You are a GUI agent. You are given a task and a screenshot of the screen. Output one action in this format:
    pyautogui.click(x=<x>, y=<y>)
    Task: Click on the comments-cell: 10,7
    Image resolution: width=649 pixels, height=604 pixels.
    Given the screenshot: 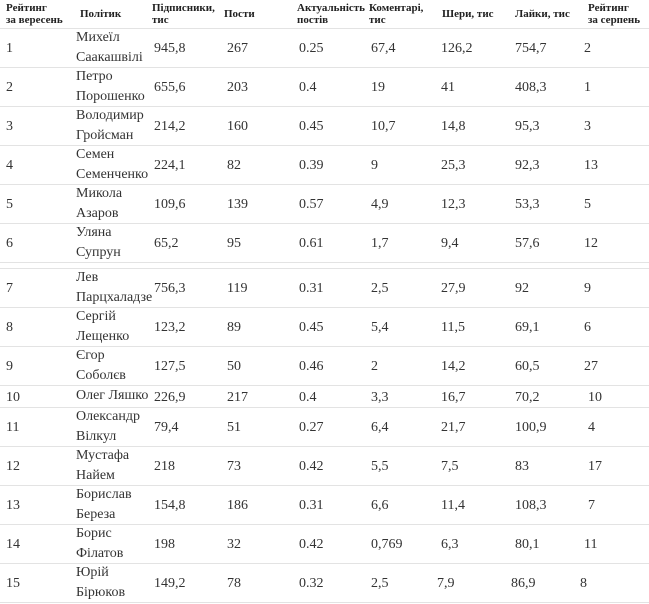 What is the action you would take?
    pyautogui.click(x=383, y=126)
    